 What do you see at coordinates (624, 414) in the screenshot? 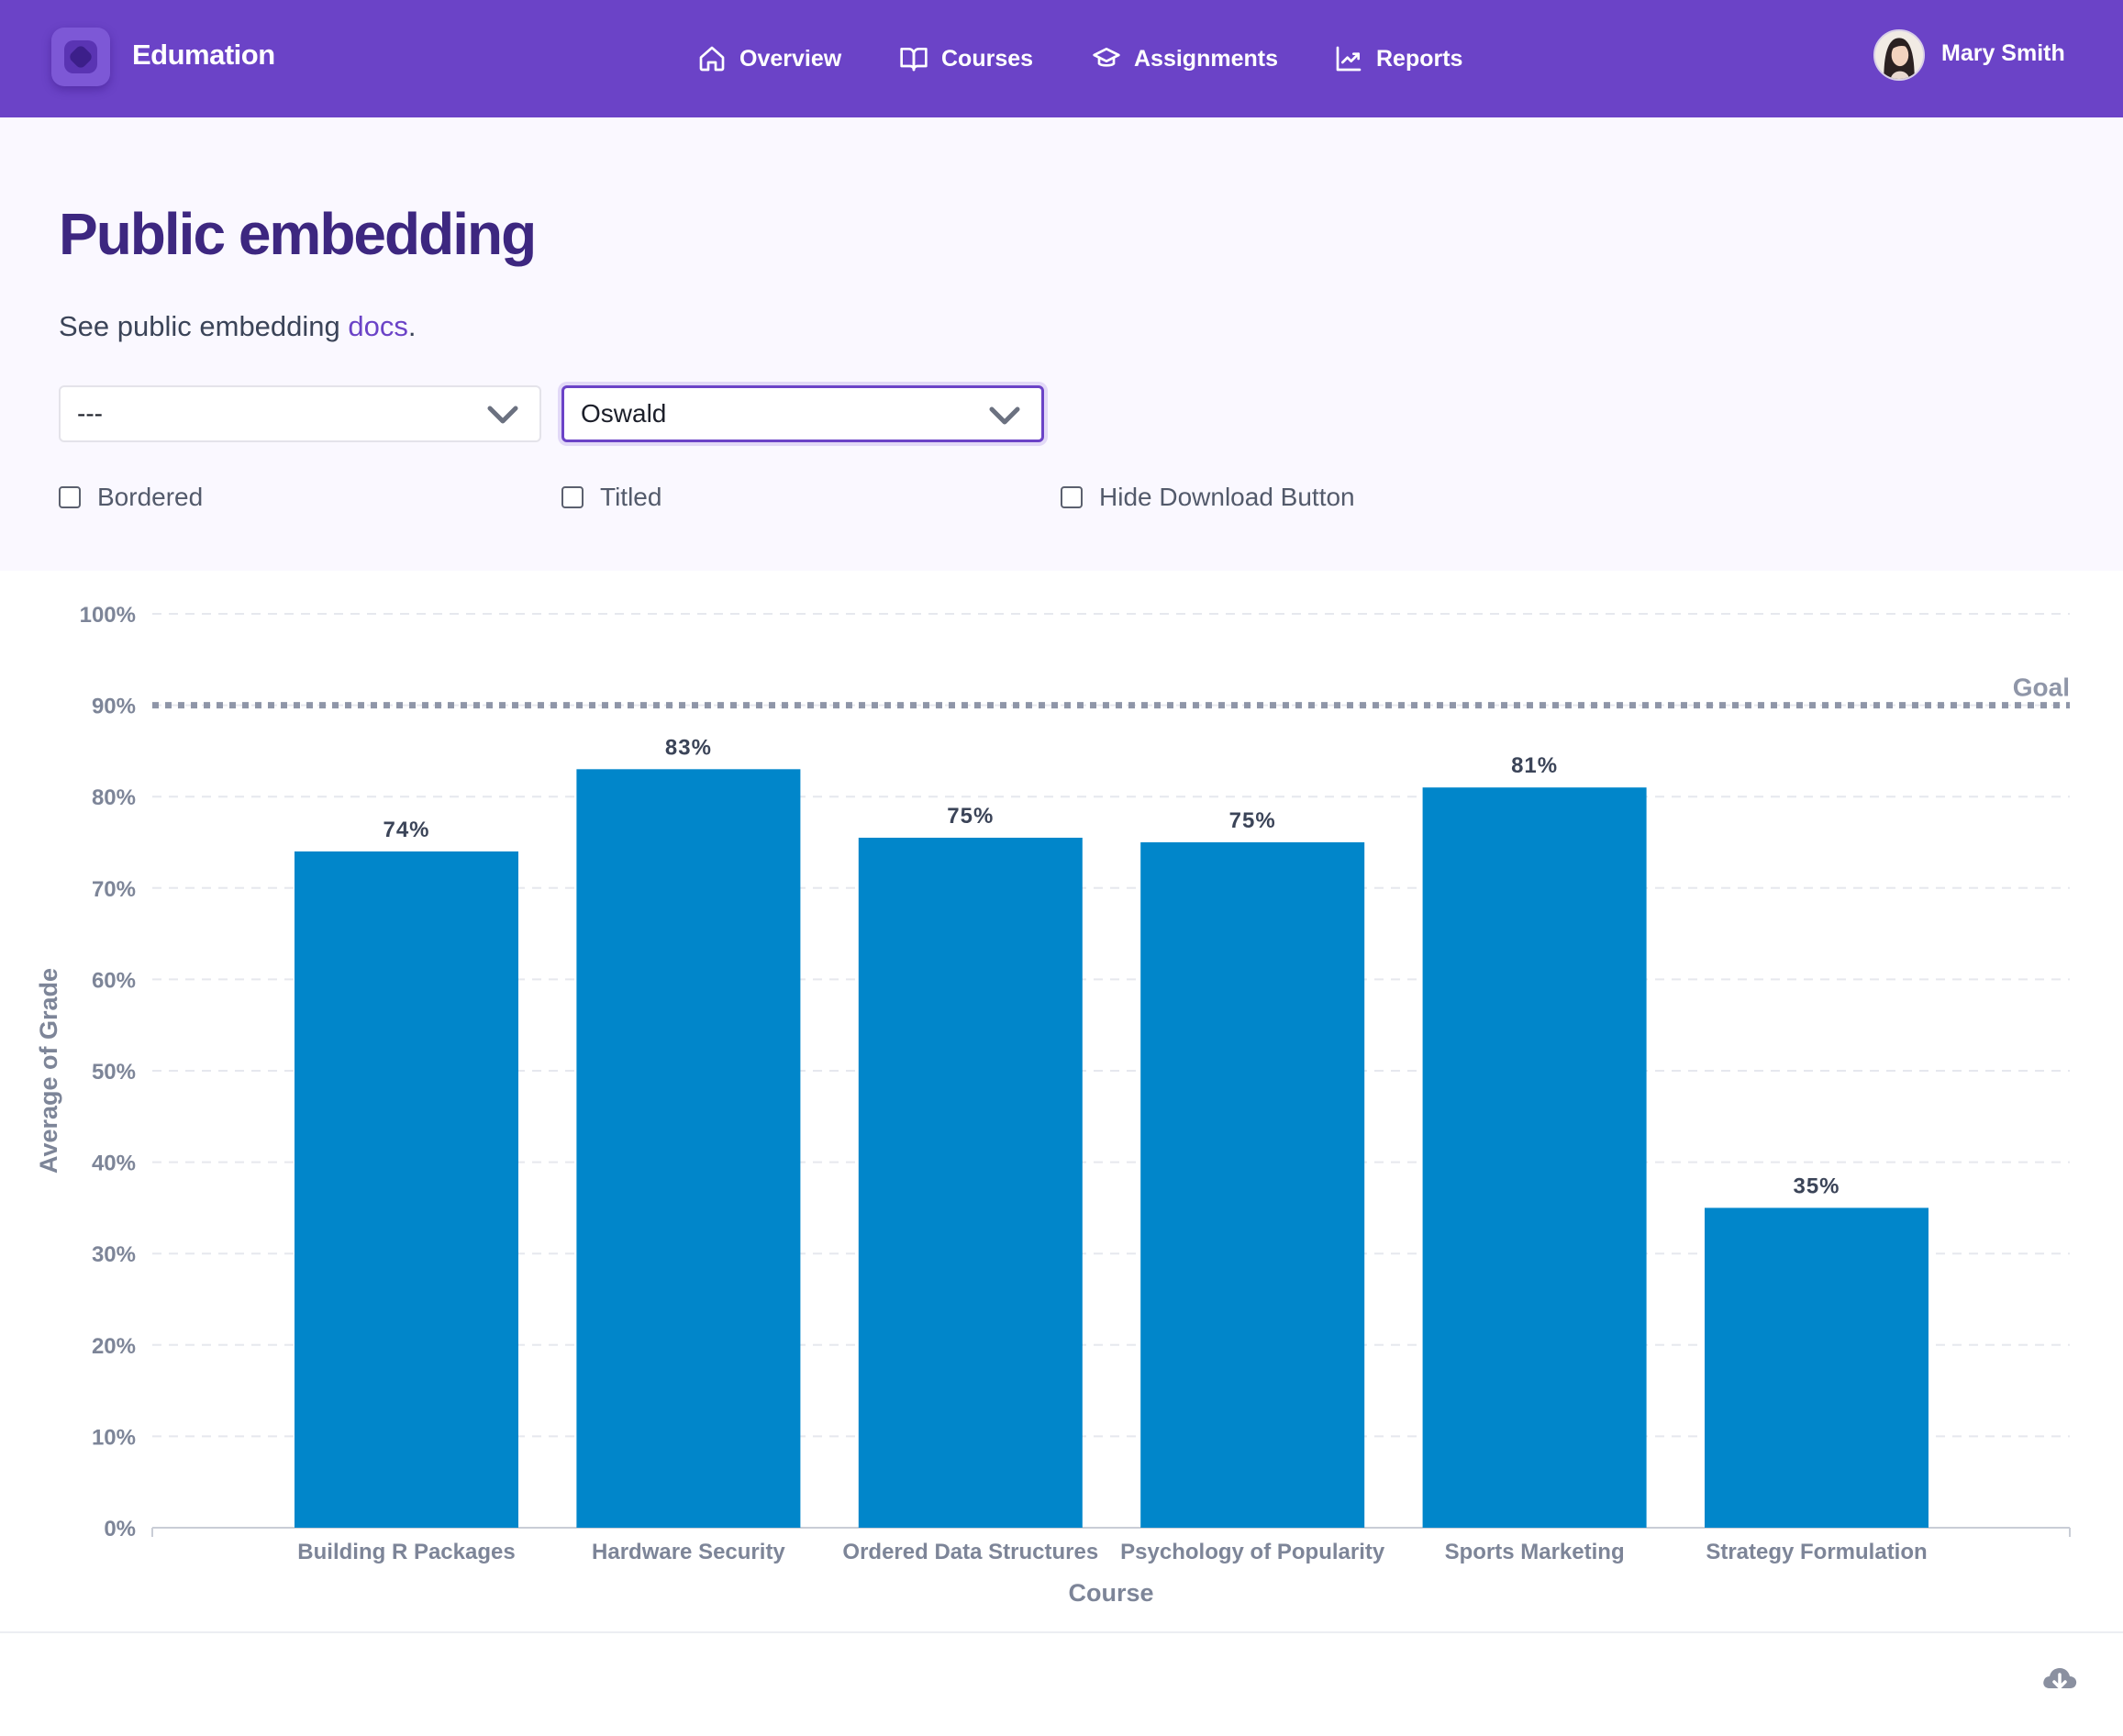
I see `font-select-value: Oswald` at bounding box center [624, 414].